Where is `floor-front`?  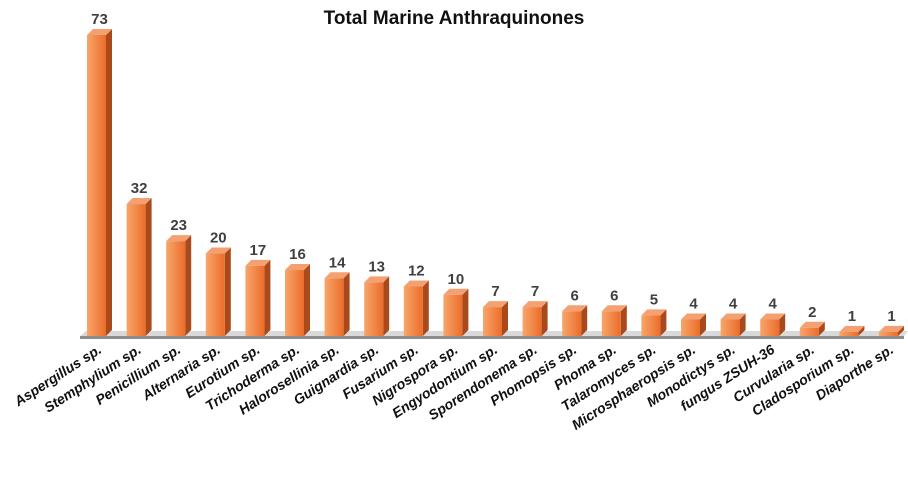 floor-front is located at coordinates (492, 337).